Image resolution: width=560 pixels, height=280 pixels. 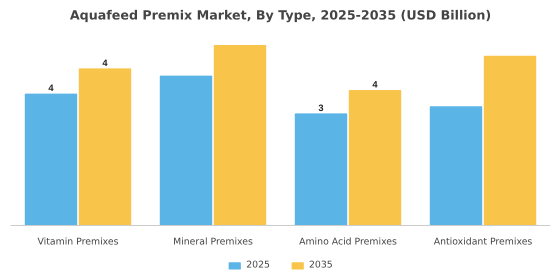 I want to click on chart-title: Aquafeed Premix Market, By Type, 2025-2035 (USD Billion), so click(x=281, y=15).